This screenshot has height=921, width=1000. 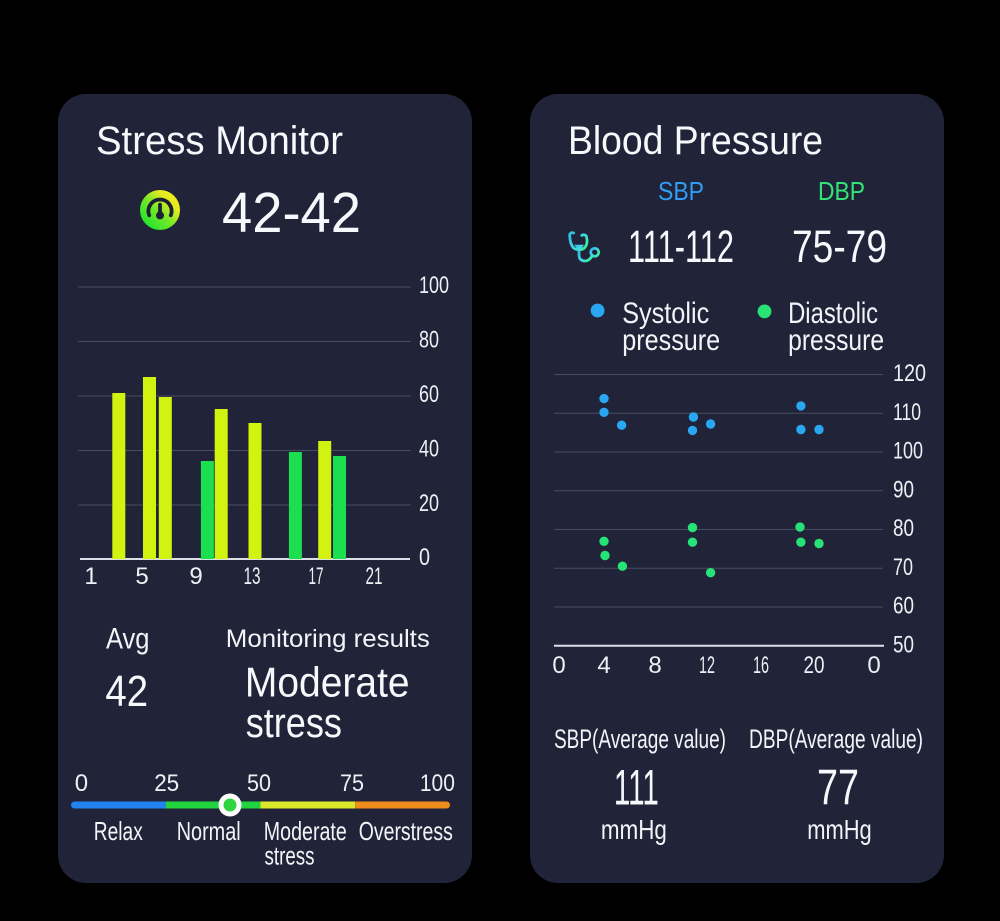 I want to click on svg-text: 110, so click(x=907, y=412).